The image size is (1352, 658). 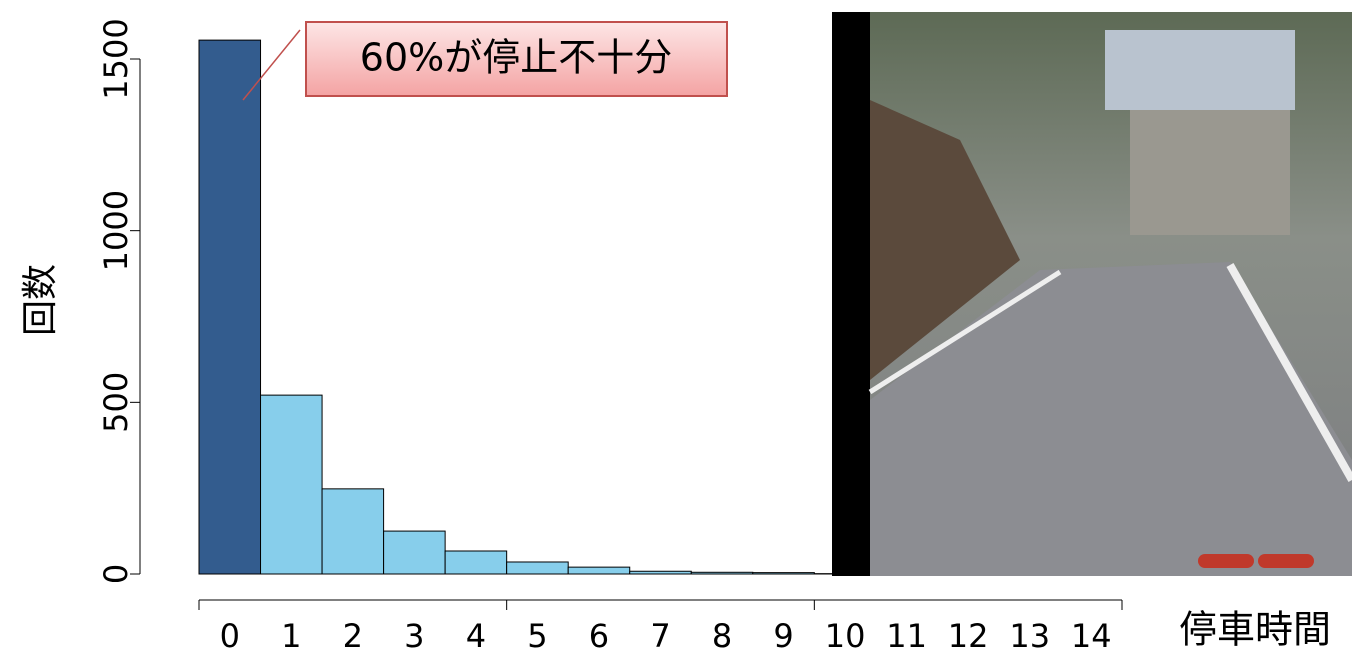 What do you see at coordinates (783, 636) in the screenshot?
I see `x-tick-label: 9` at bounding box center [783, 636].